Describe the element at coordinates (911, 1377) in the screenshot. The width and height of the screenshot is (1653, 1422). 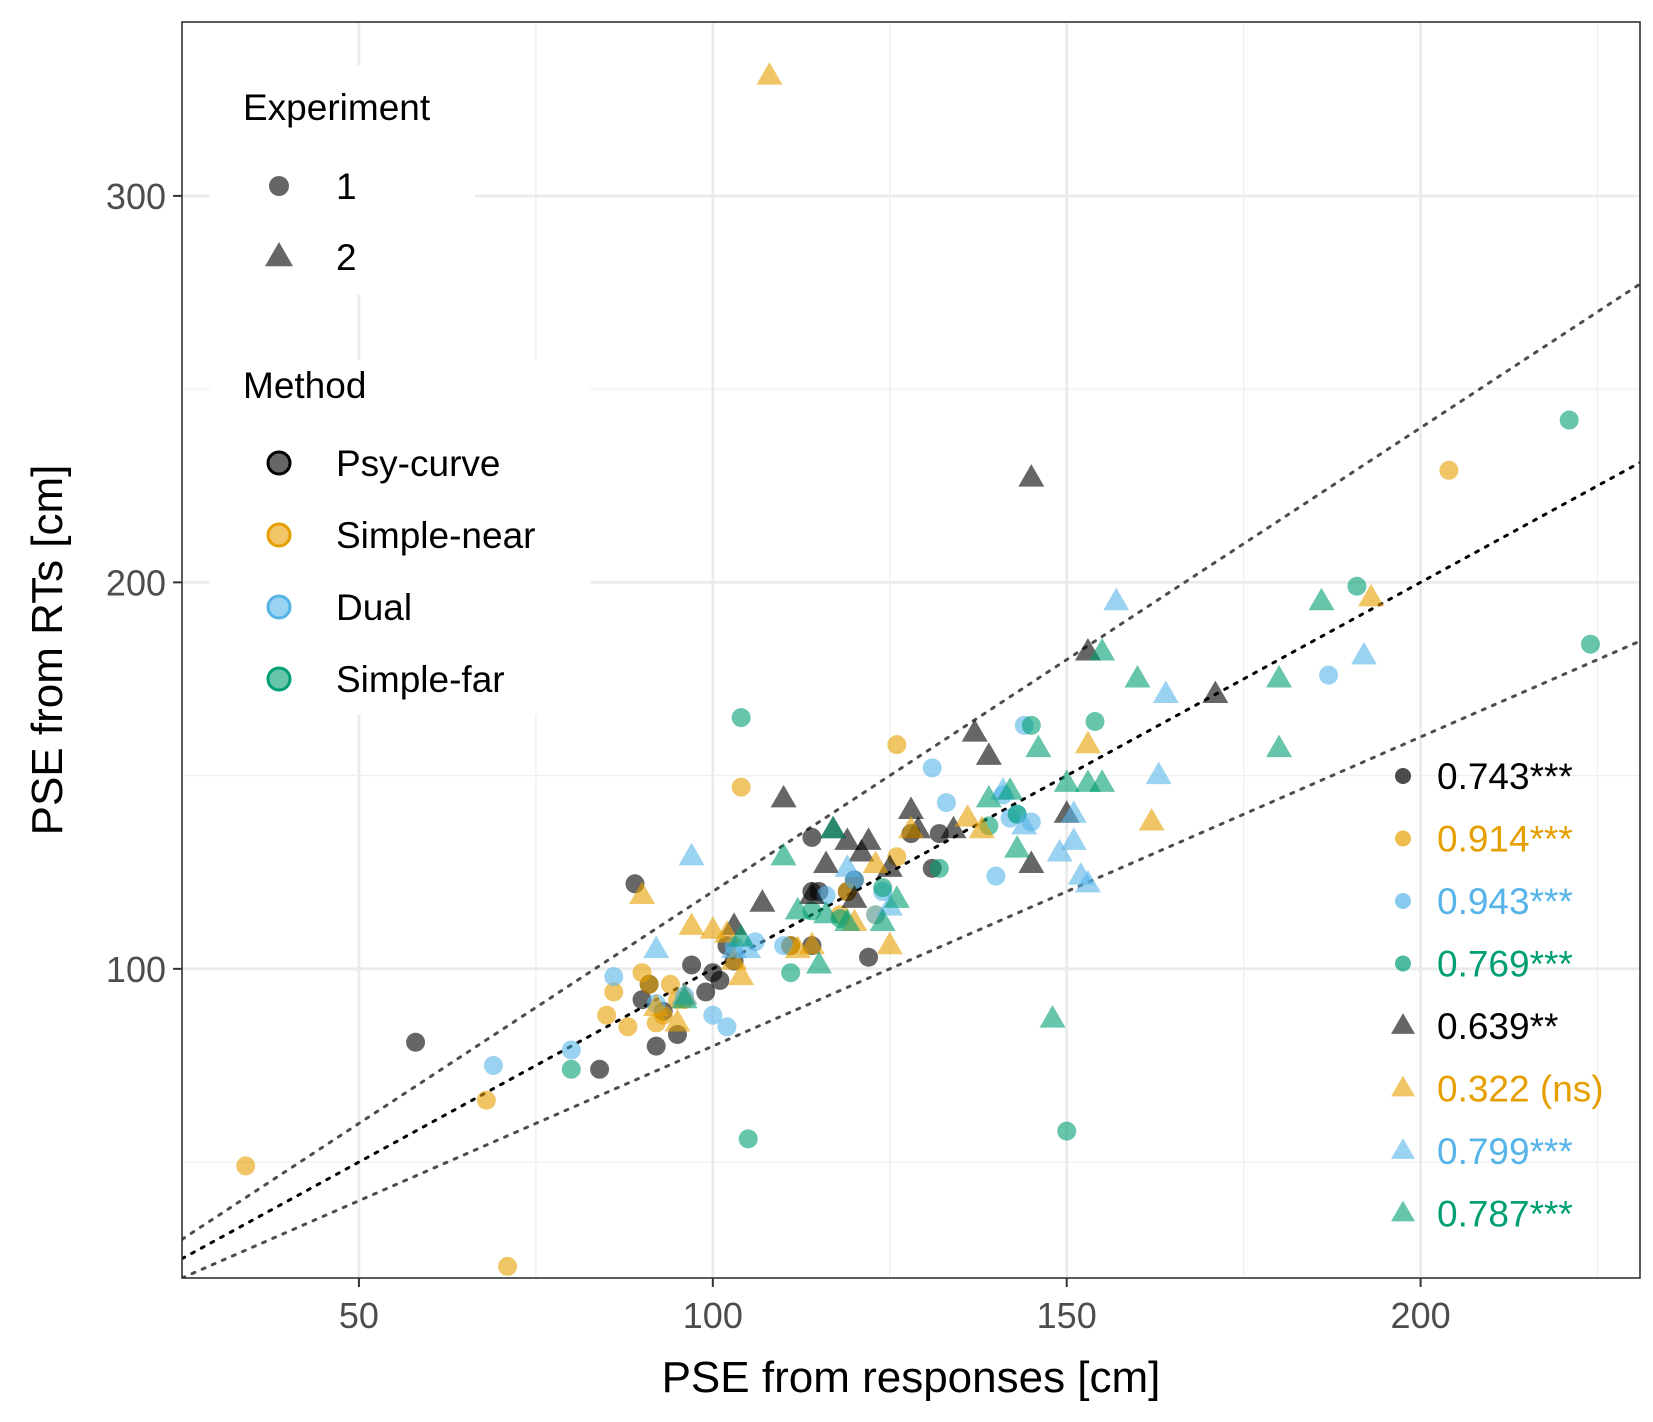
I see `x-axis-title: PSE from responses [cm]` at that location.